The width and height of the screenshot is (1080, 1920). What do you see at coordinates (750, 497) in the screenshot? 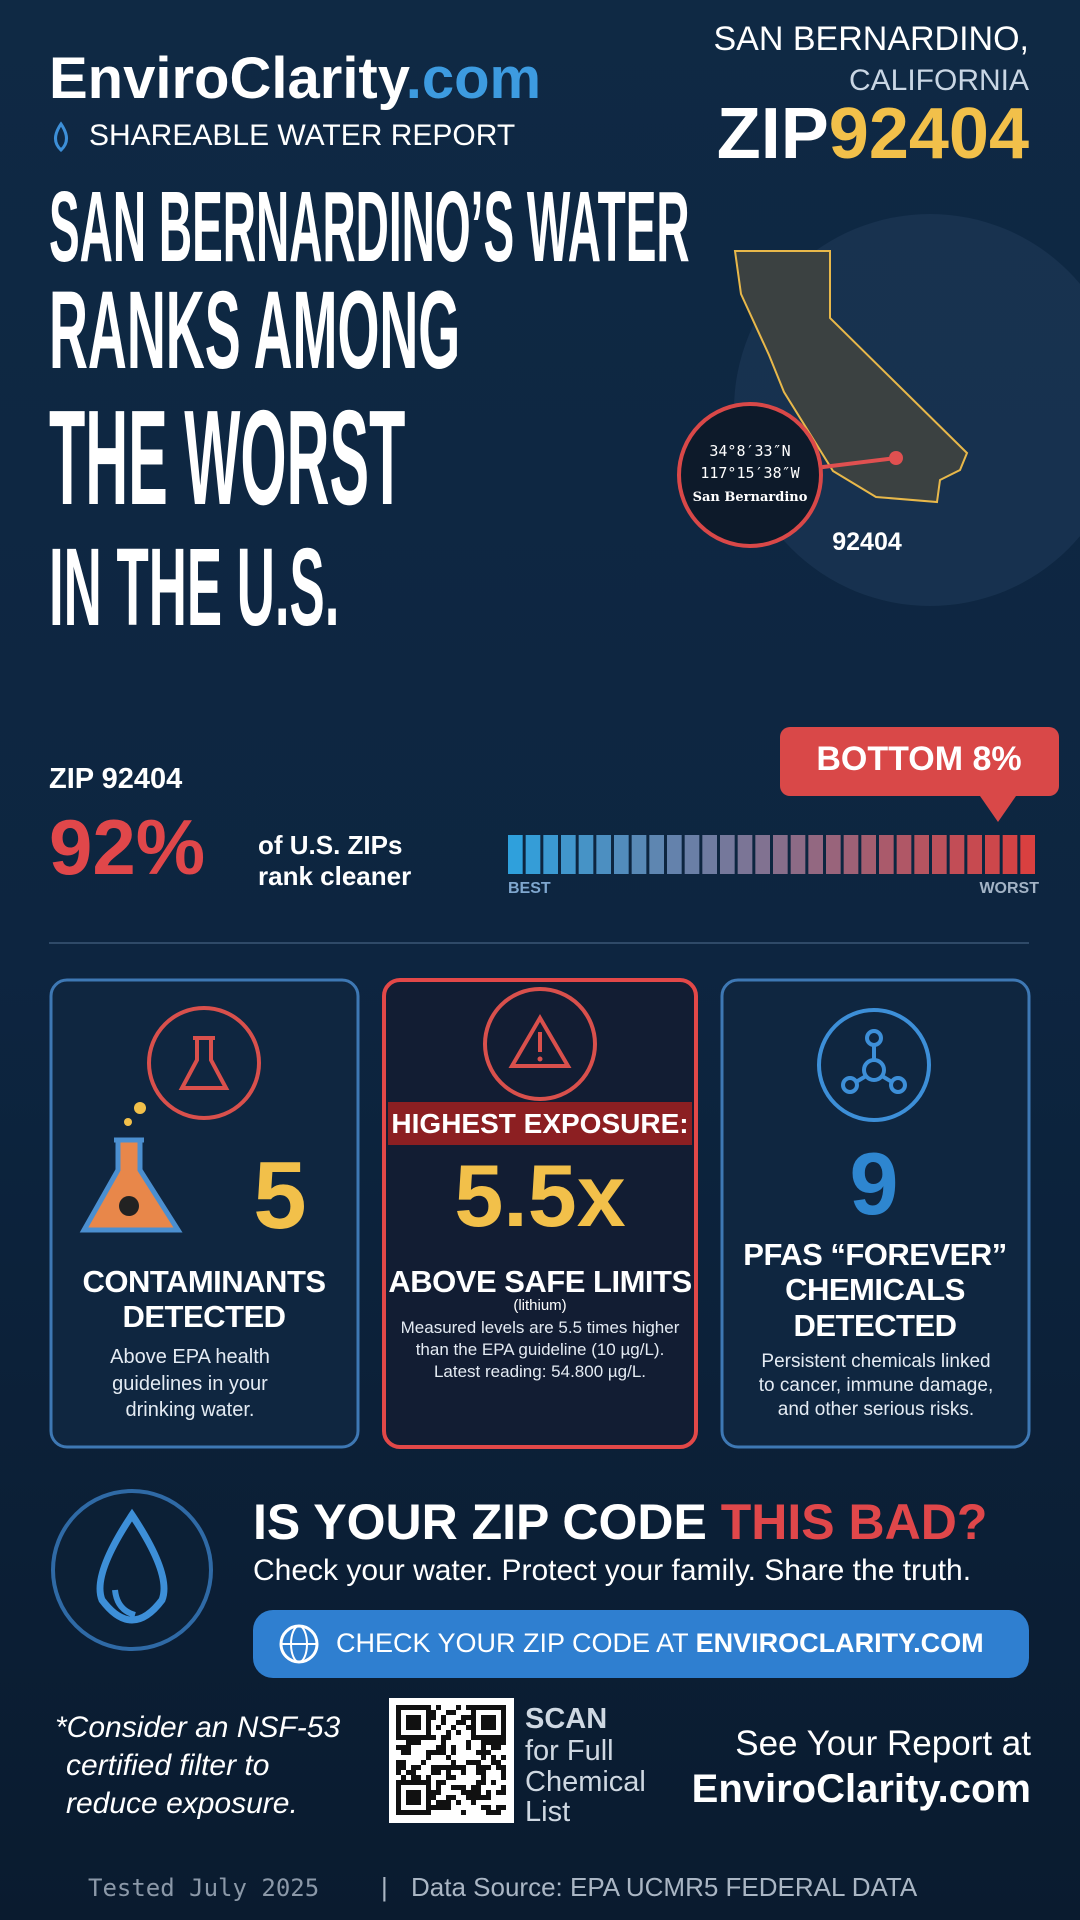
I see `map-place: San Bernardino` at bounding box center [750, 497].